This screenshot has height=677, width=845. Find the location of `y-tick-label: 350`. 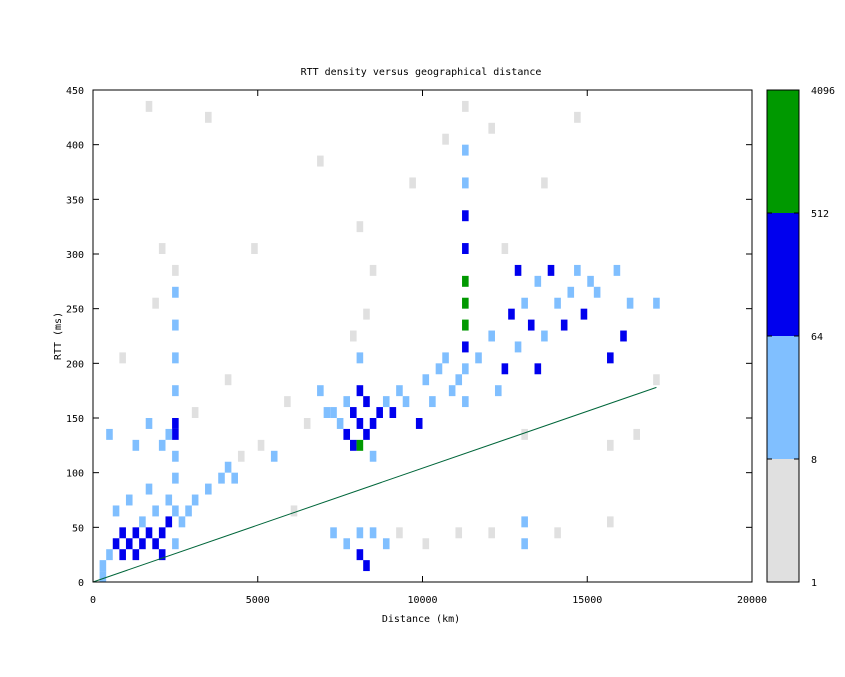

y-tick-label: 350 is located at coordinates (75, 200).